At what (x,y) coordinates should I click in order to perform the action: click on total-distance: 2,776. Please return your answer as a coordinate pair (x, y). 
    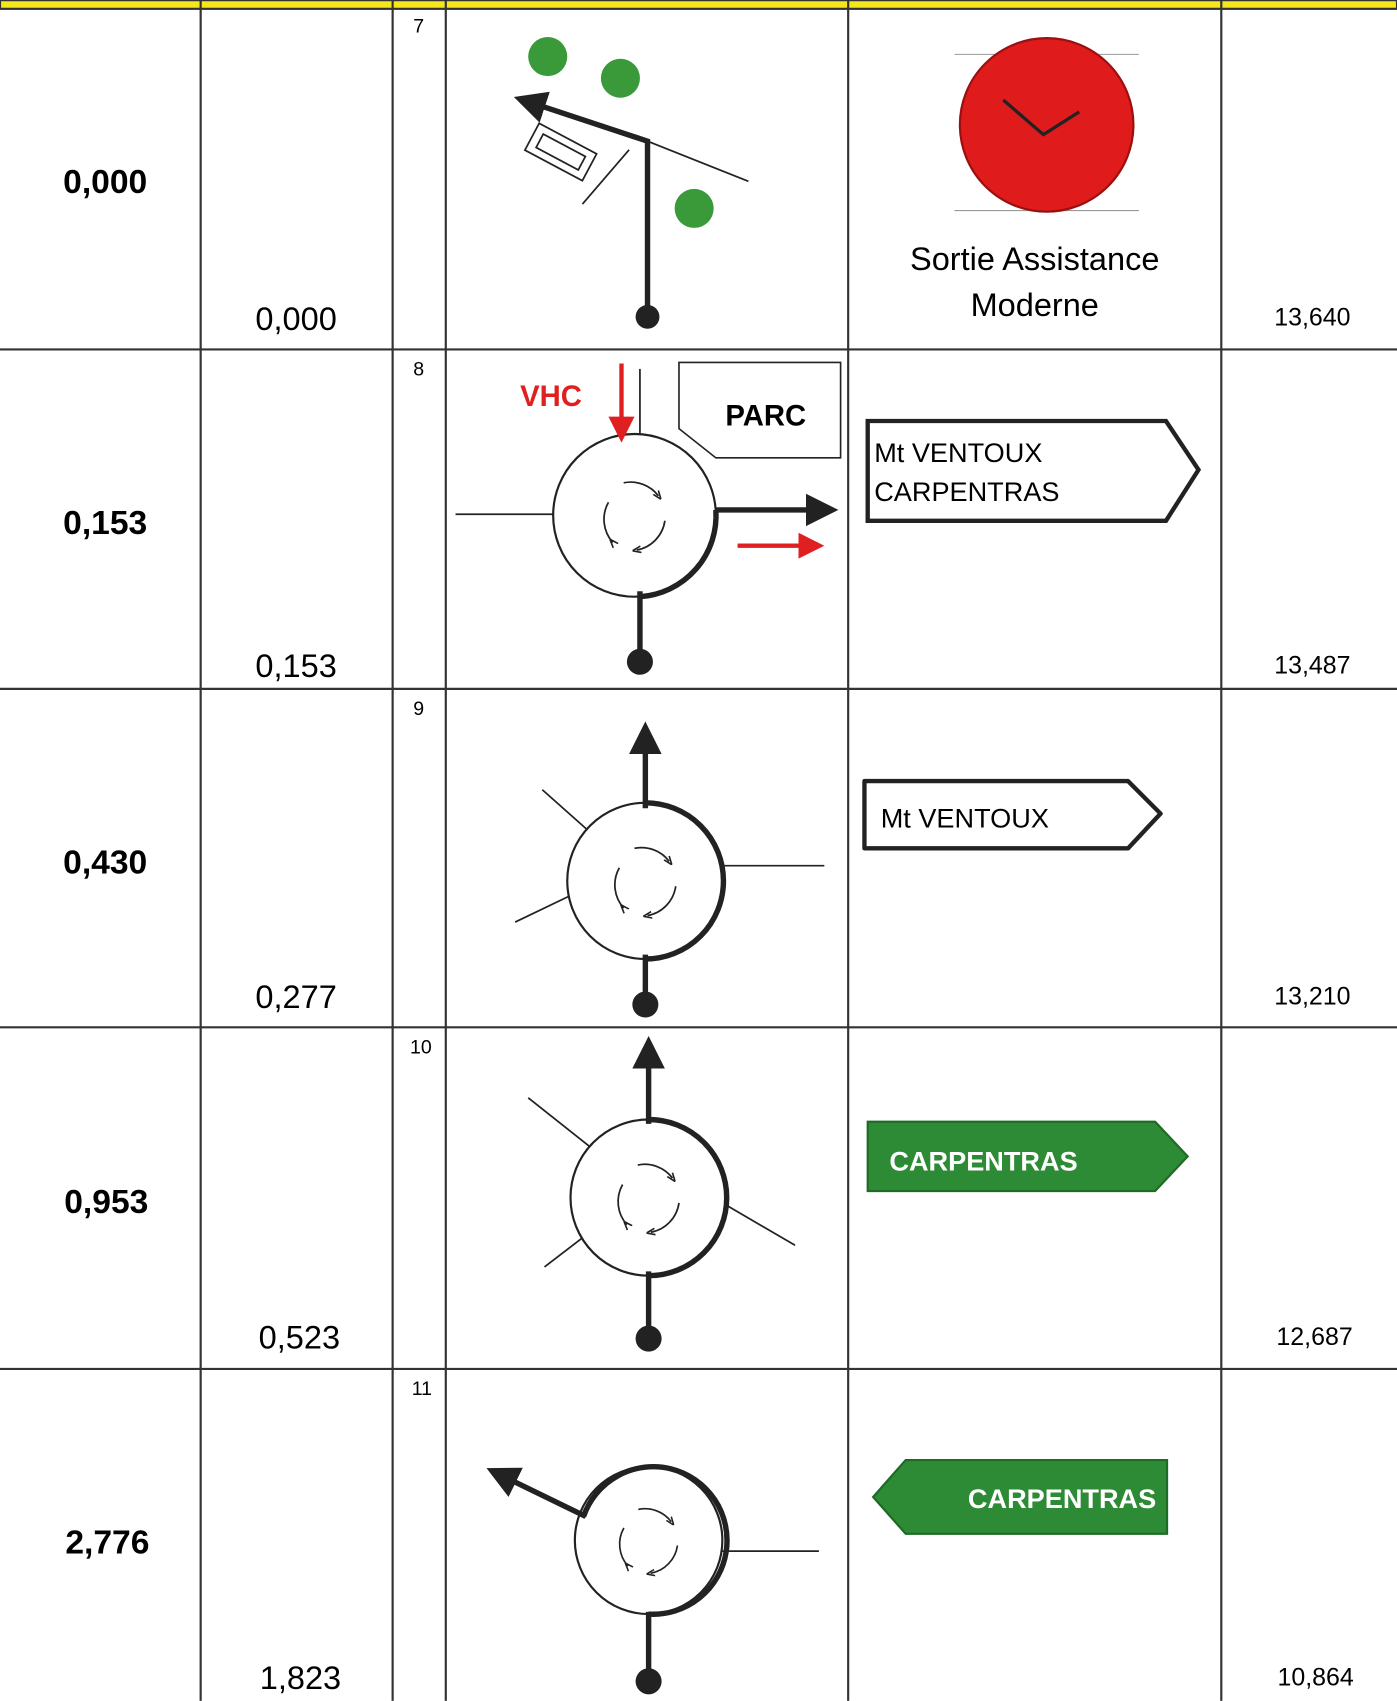
    Looking at the image, I should click on (107, 1542).